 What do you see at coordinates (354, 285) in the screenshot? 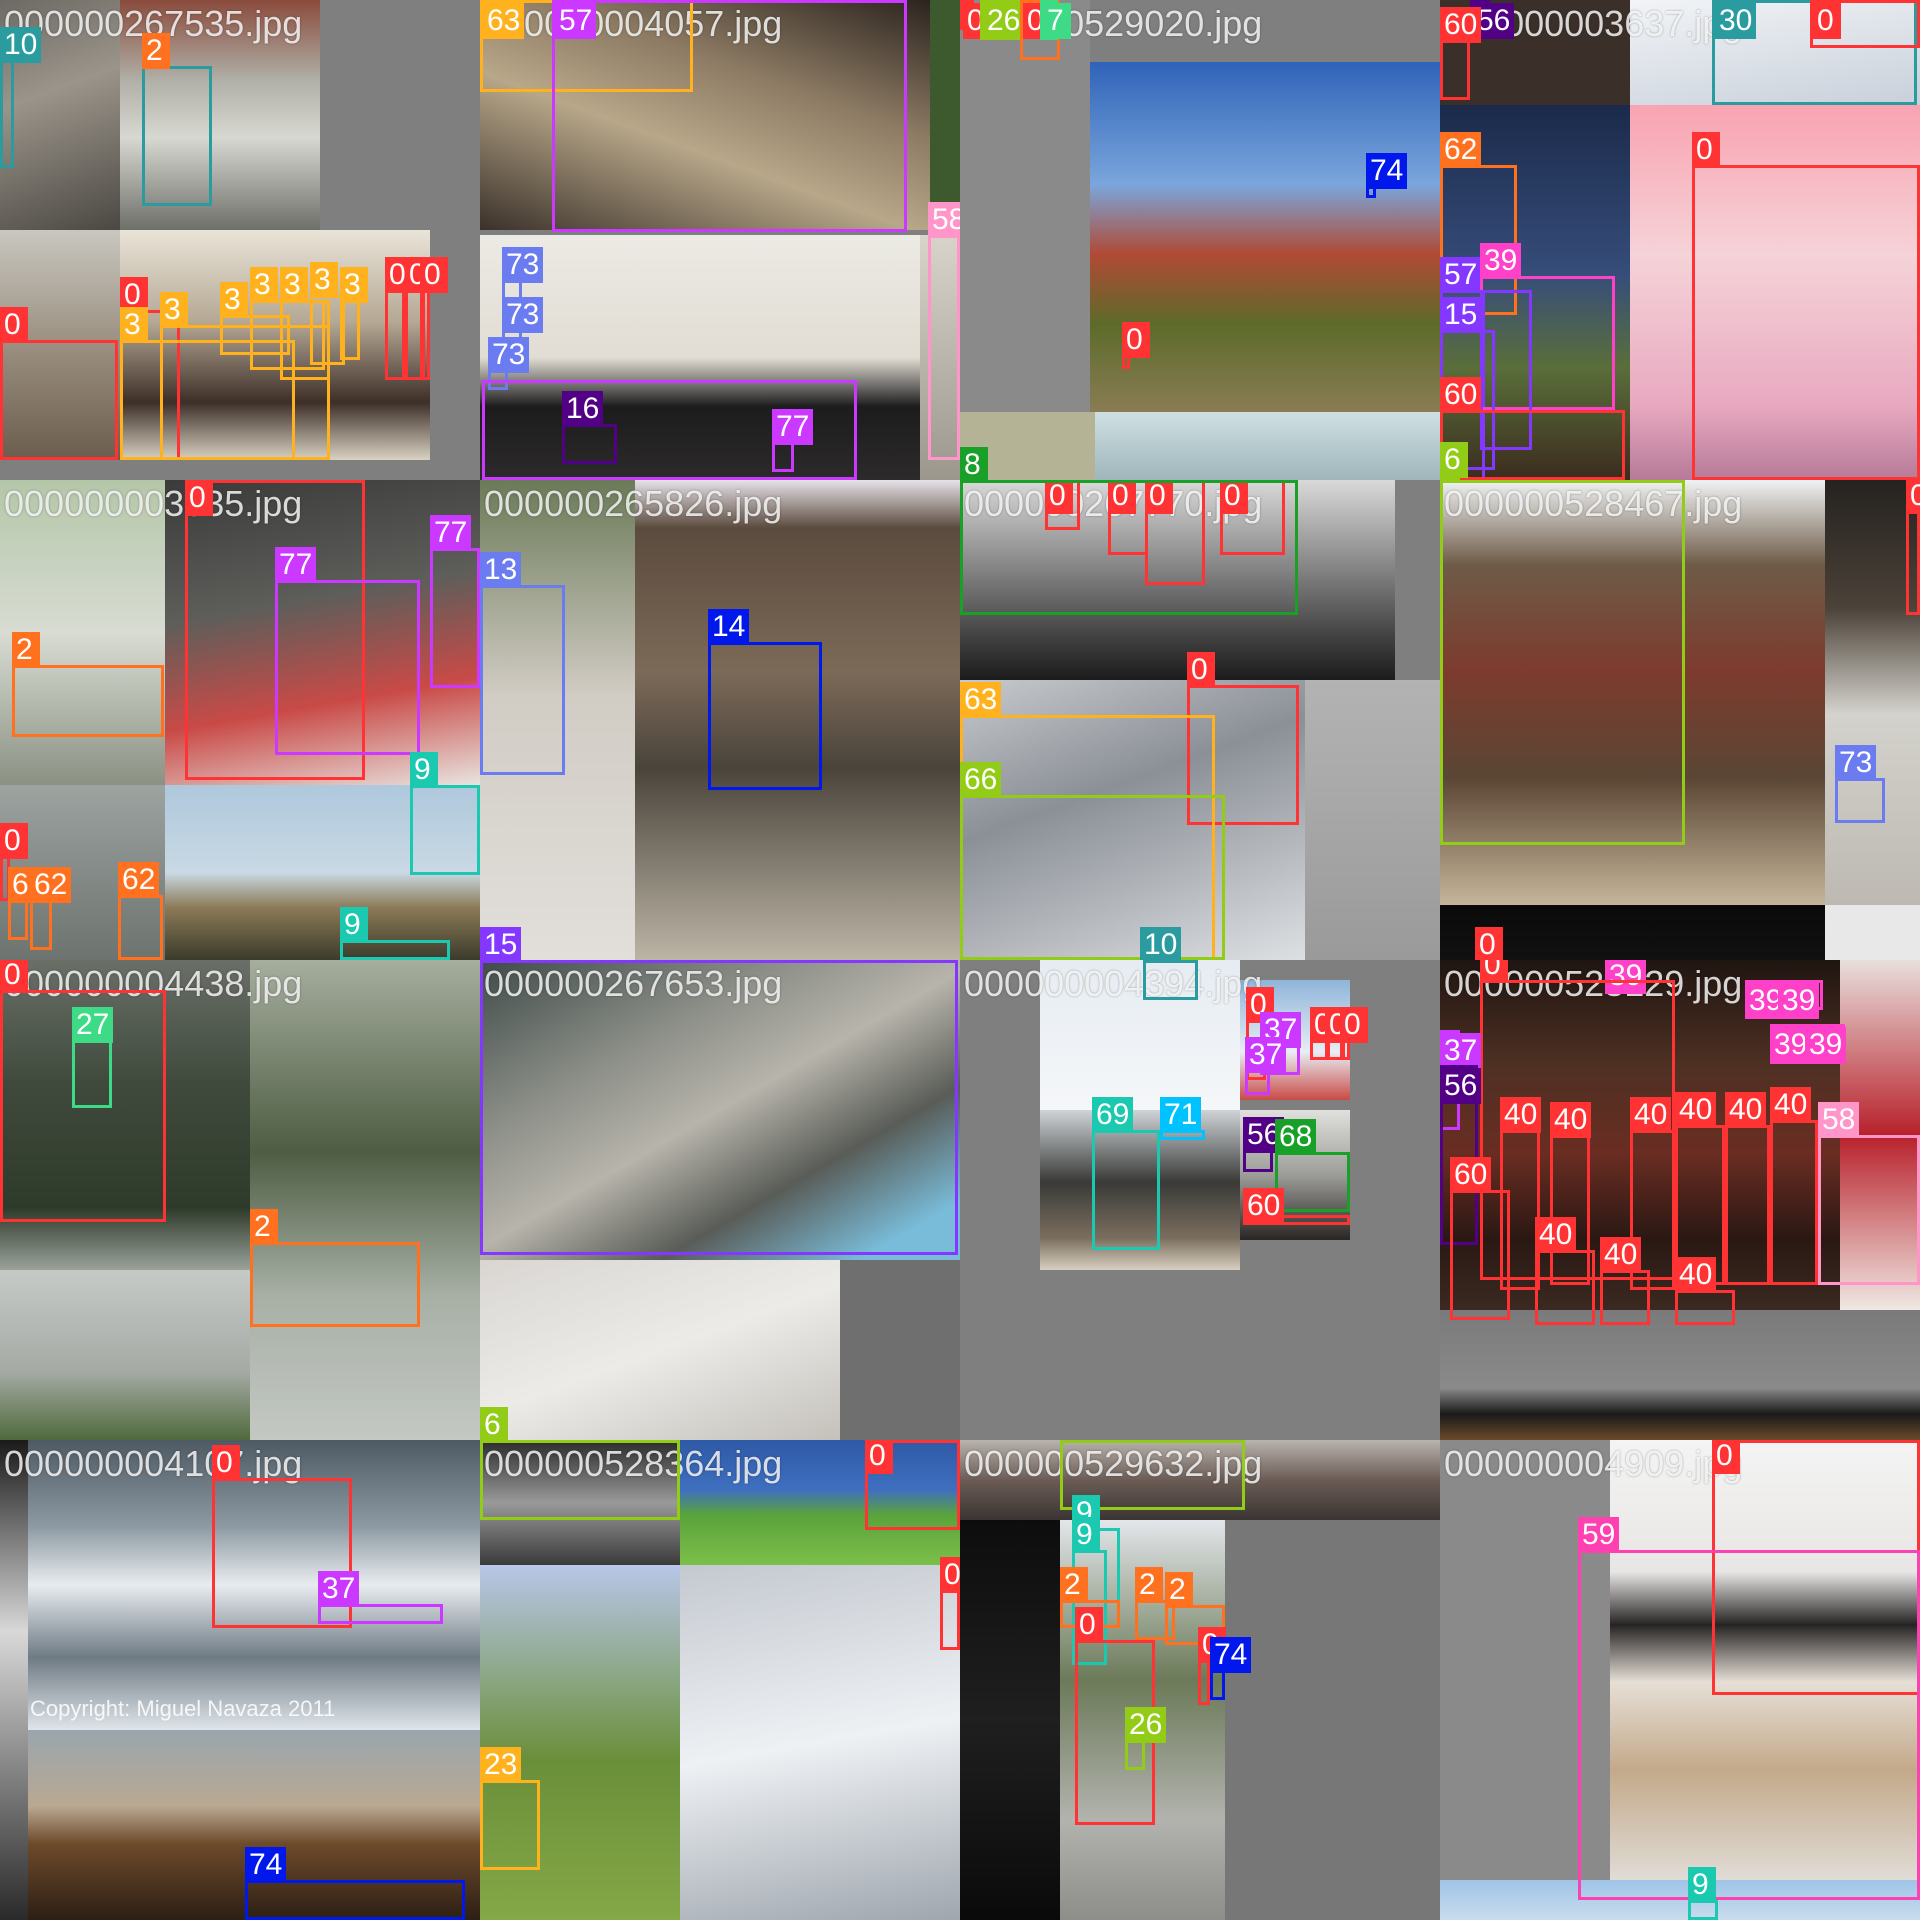
I see `class-label: 3` at bounding box center [354, 285].